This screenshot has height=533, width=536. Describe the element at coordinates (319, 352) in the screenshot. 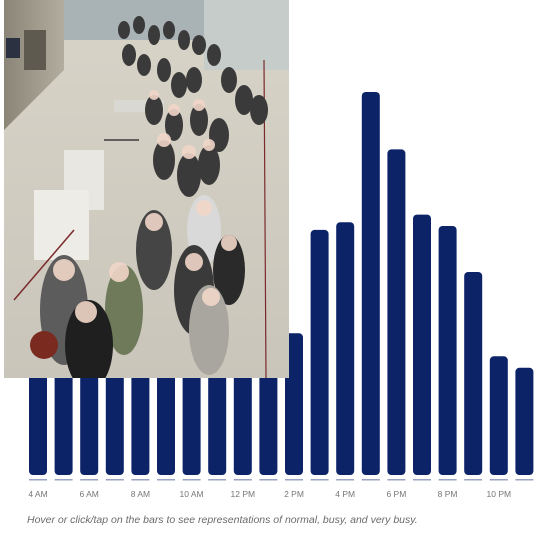

I see `bar-3-pm` at that location.